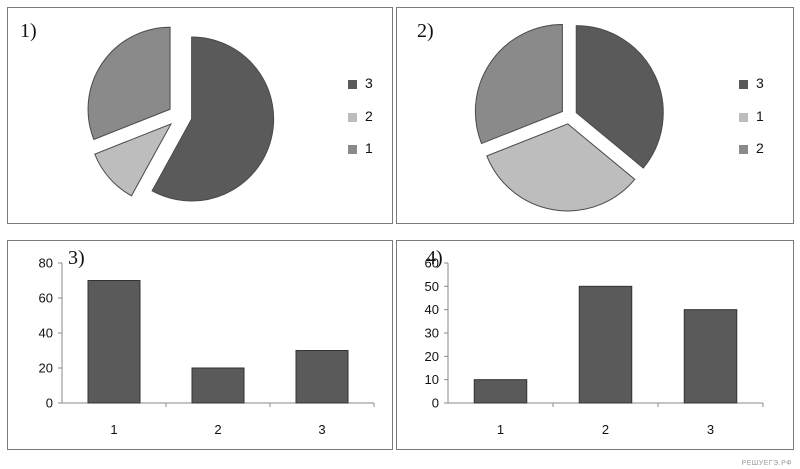 This screenshot has width=800, height=469. What do you see at coordinates (432, 286) in the screenshot?
I see `y-tick-label: 50` at bounding box center [432, 286].